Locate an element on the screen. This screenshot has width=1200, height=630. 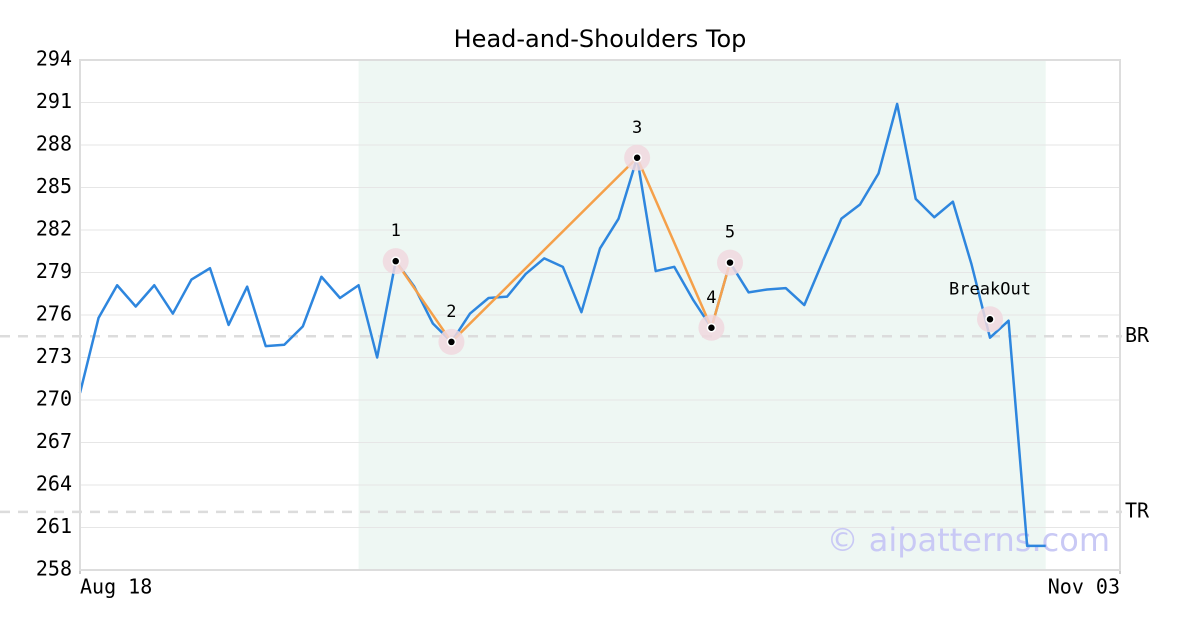
point-label: 4 is located at coordinates (711, 298).